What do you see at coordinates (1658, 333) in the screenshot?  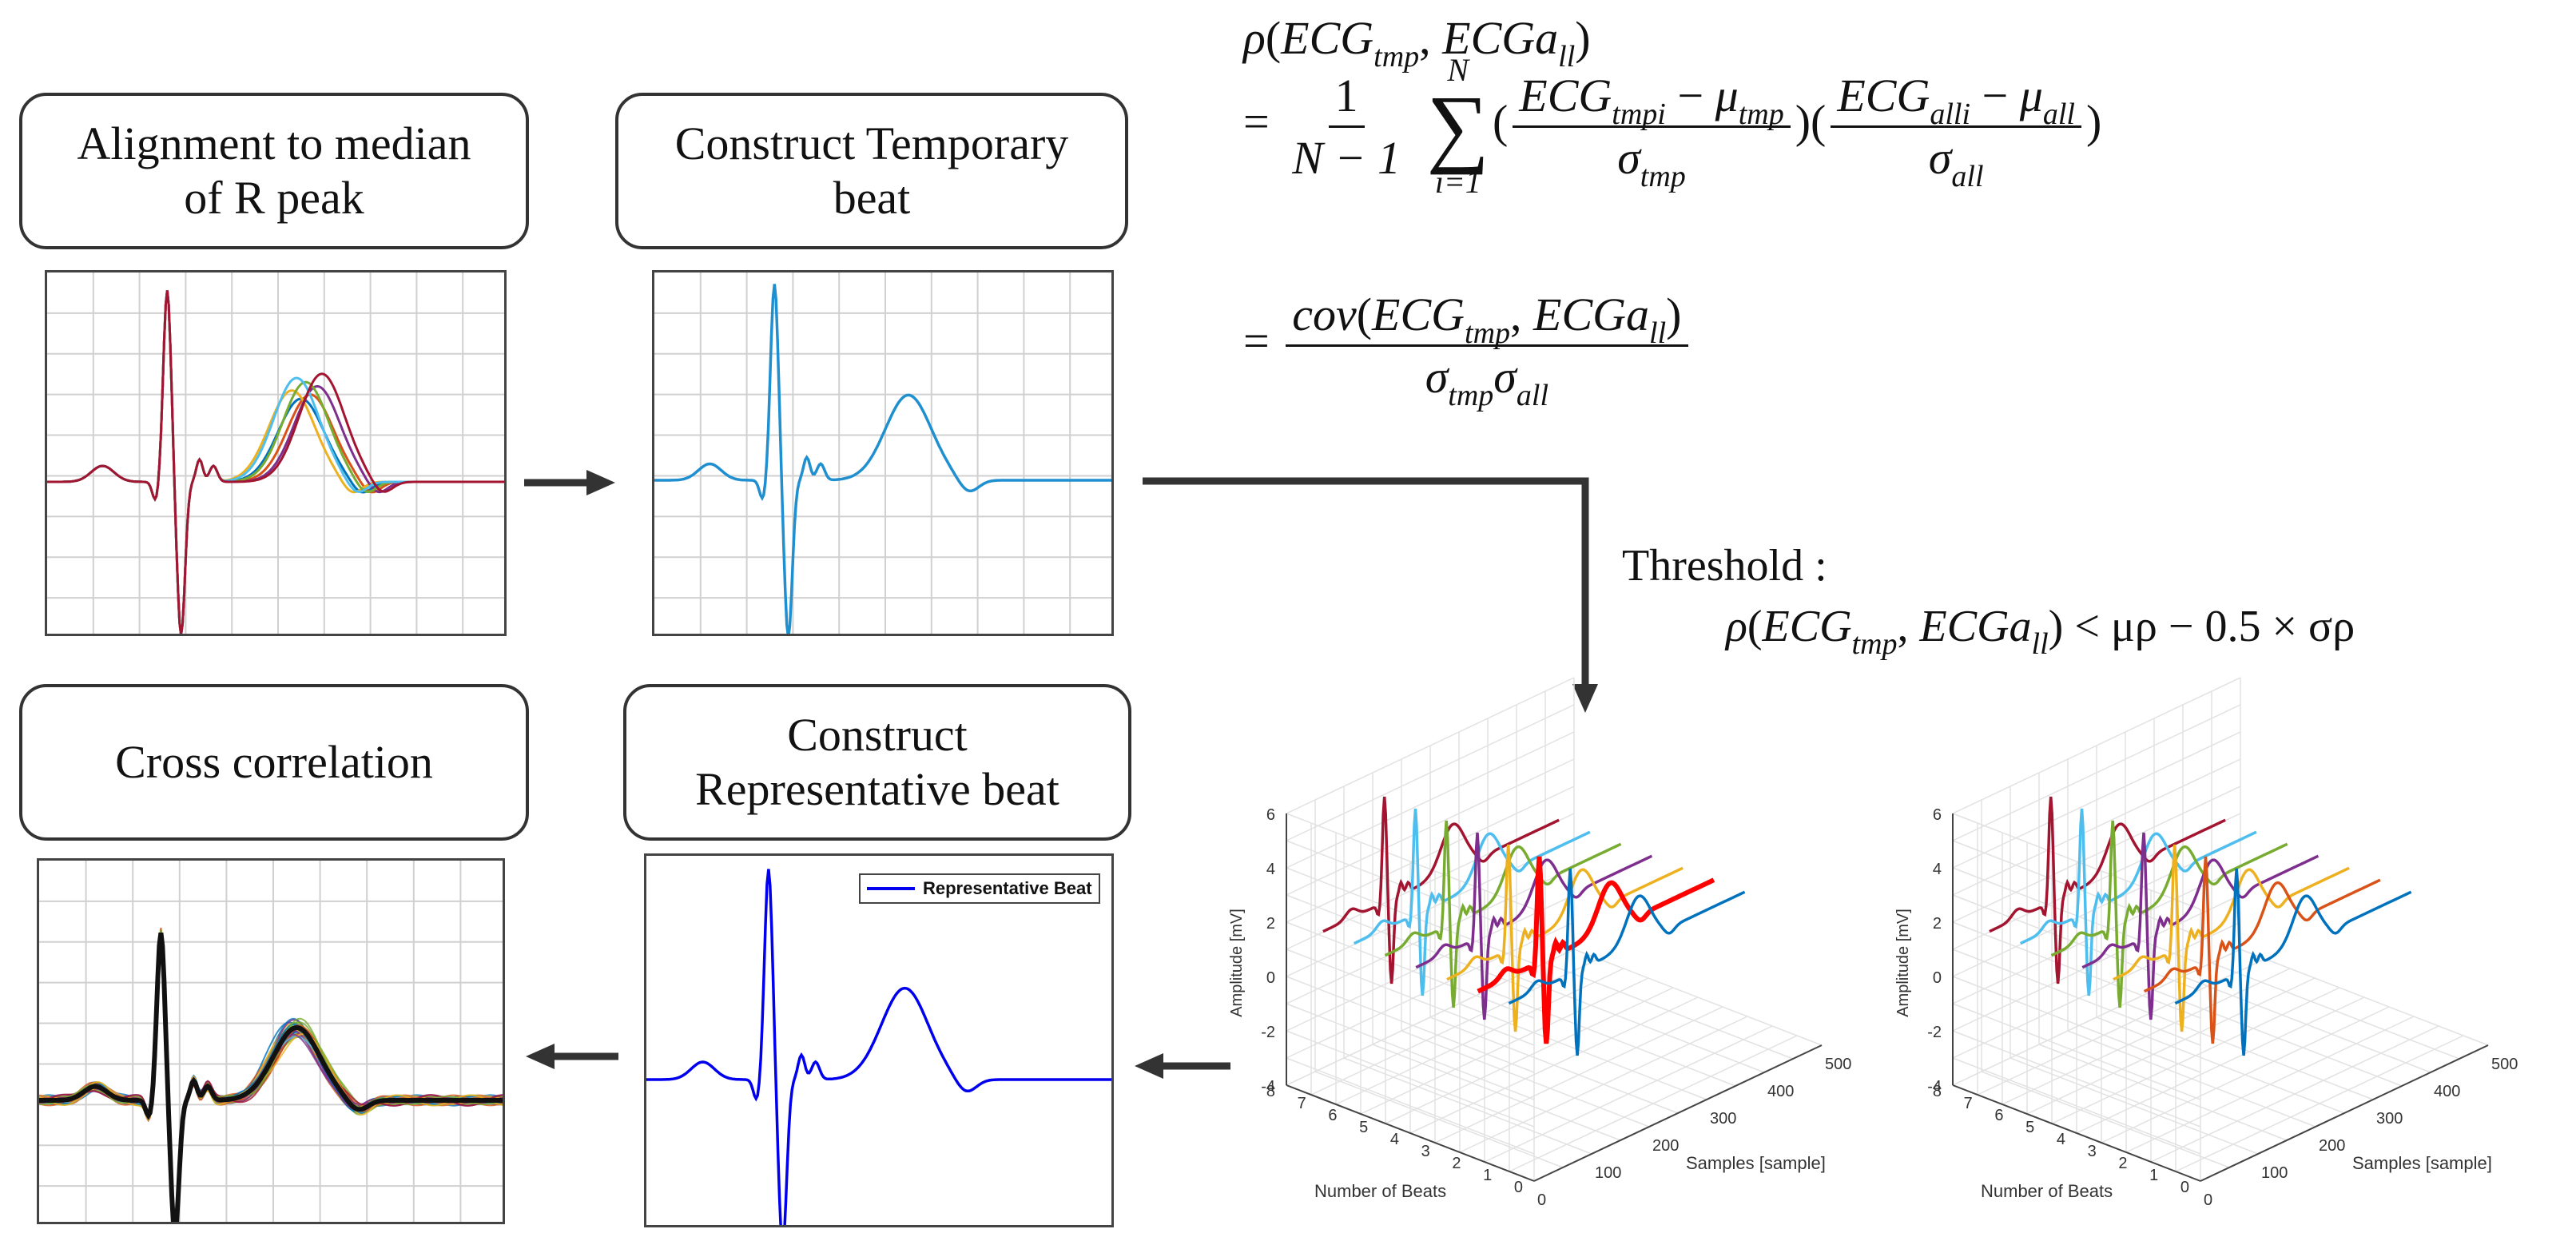 I see `cov-ll-sub: ll` at bounding box center [1658, 333].